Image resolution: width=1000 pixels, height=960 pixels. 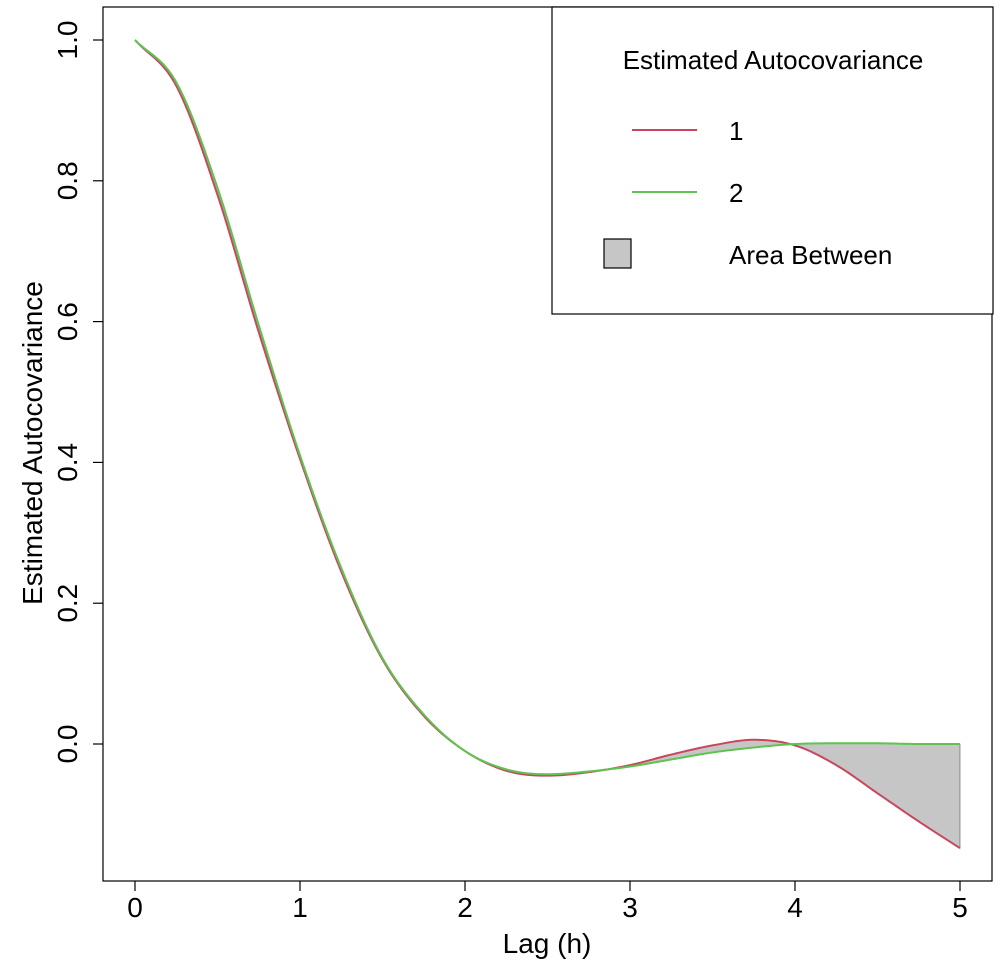 What do you see at coordinates (773, 60) in the screenshot?
I see `legend-title: Estimated Autocovariance` at bounding box center [773, 60].